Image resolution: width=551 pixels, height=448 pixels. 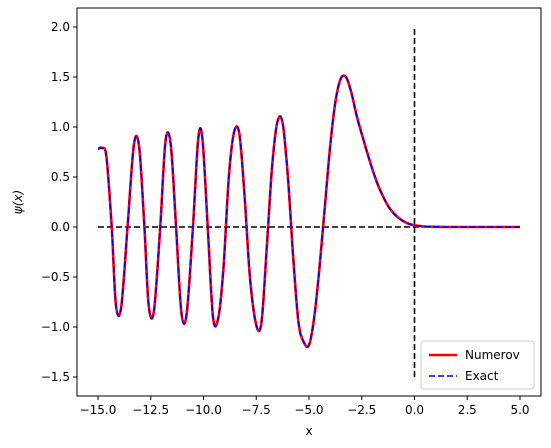 I want to click on x-axis-label: x, so click(x=308, y=431).